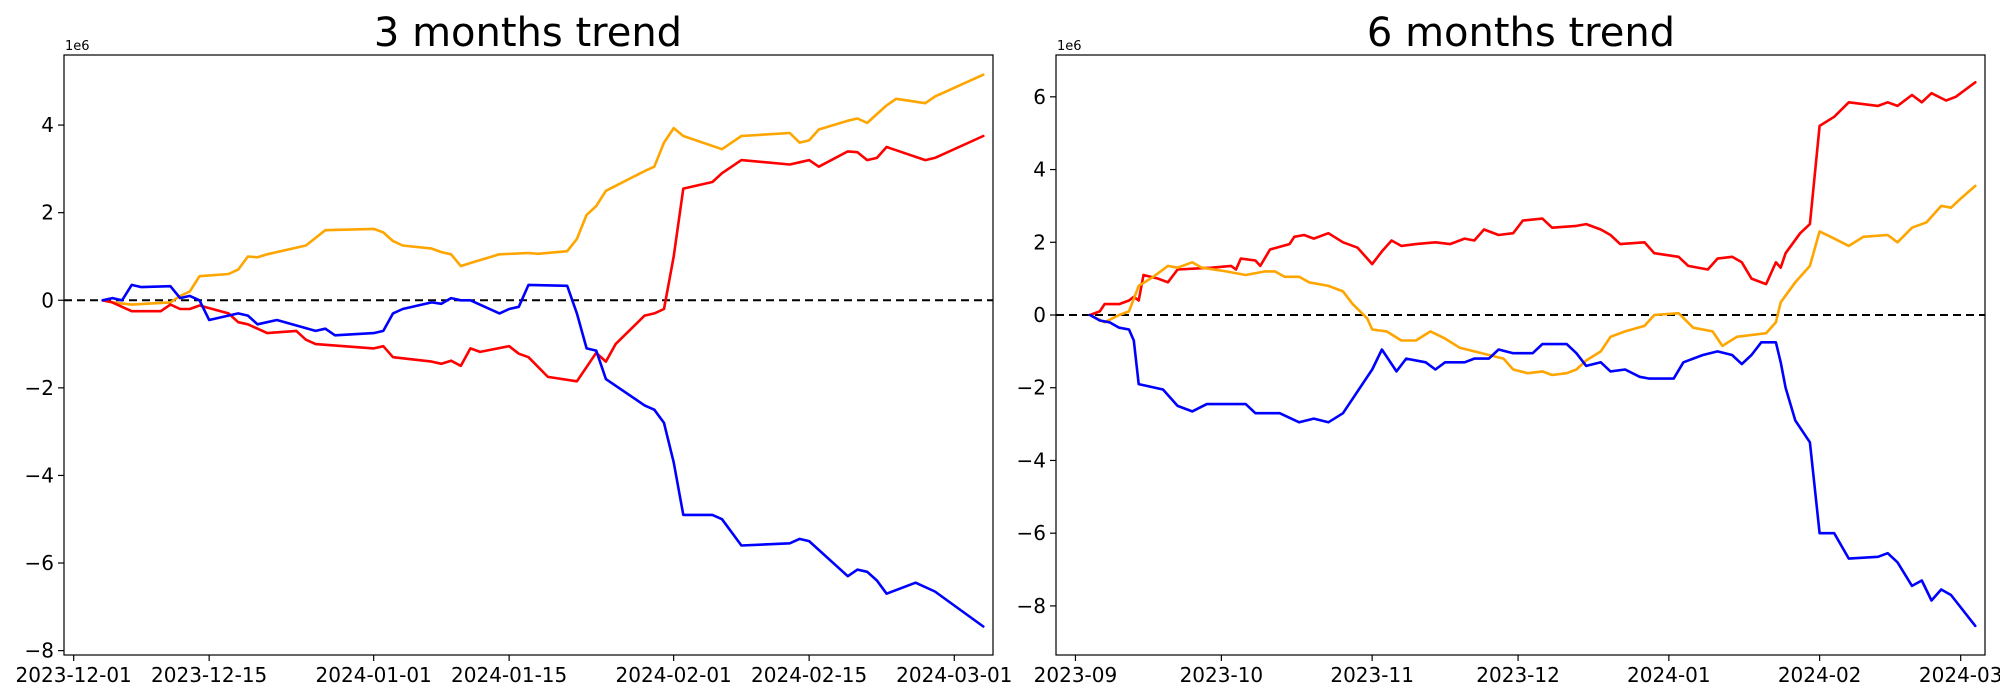 The width and height of the screenshot is (2000, 700). What do you see at coordinates (209, 675) in the screenshot?
I see `x-tick-label: 2023-12-15` at bounding box center [209, 675].